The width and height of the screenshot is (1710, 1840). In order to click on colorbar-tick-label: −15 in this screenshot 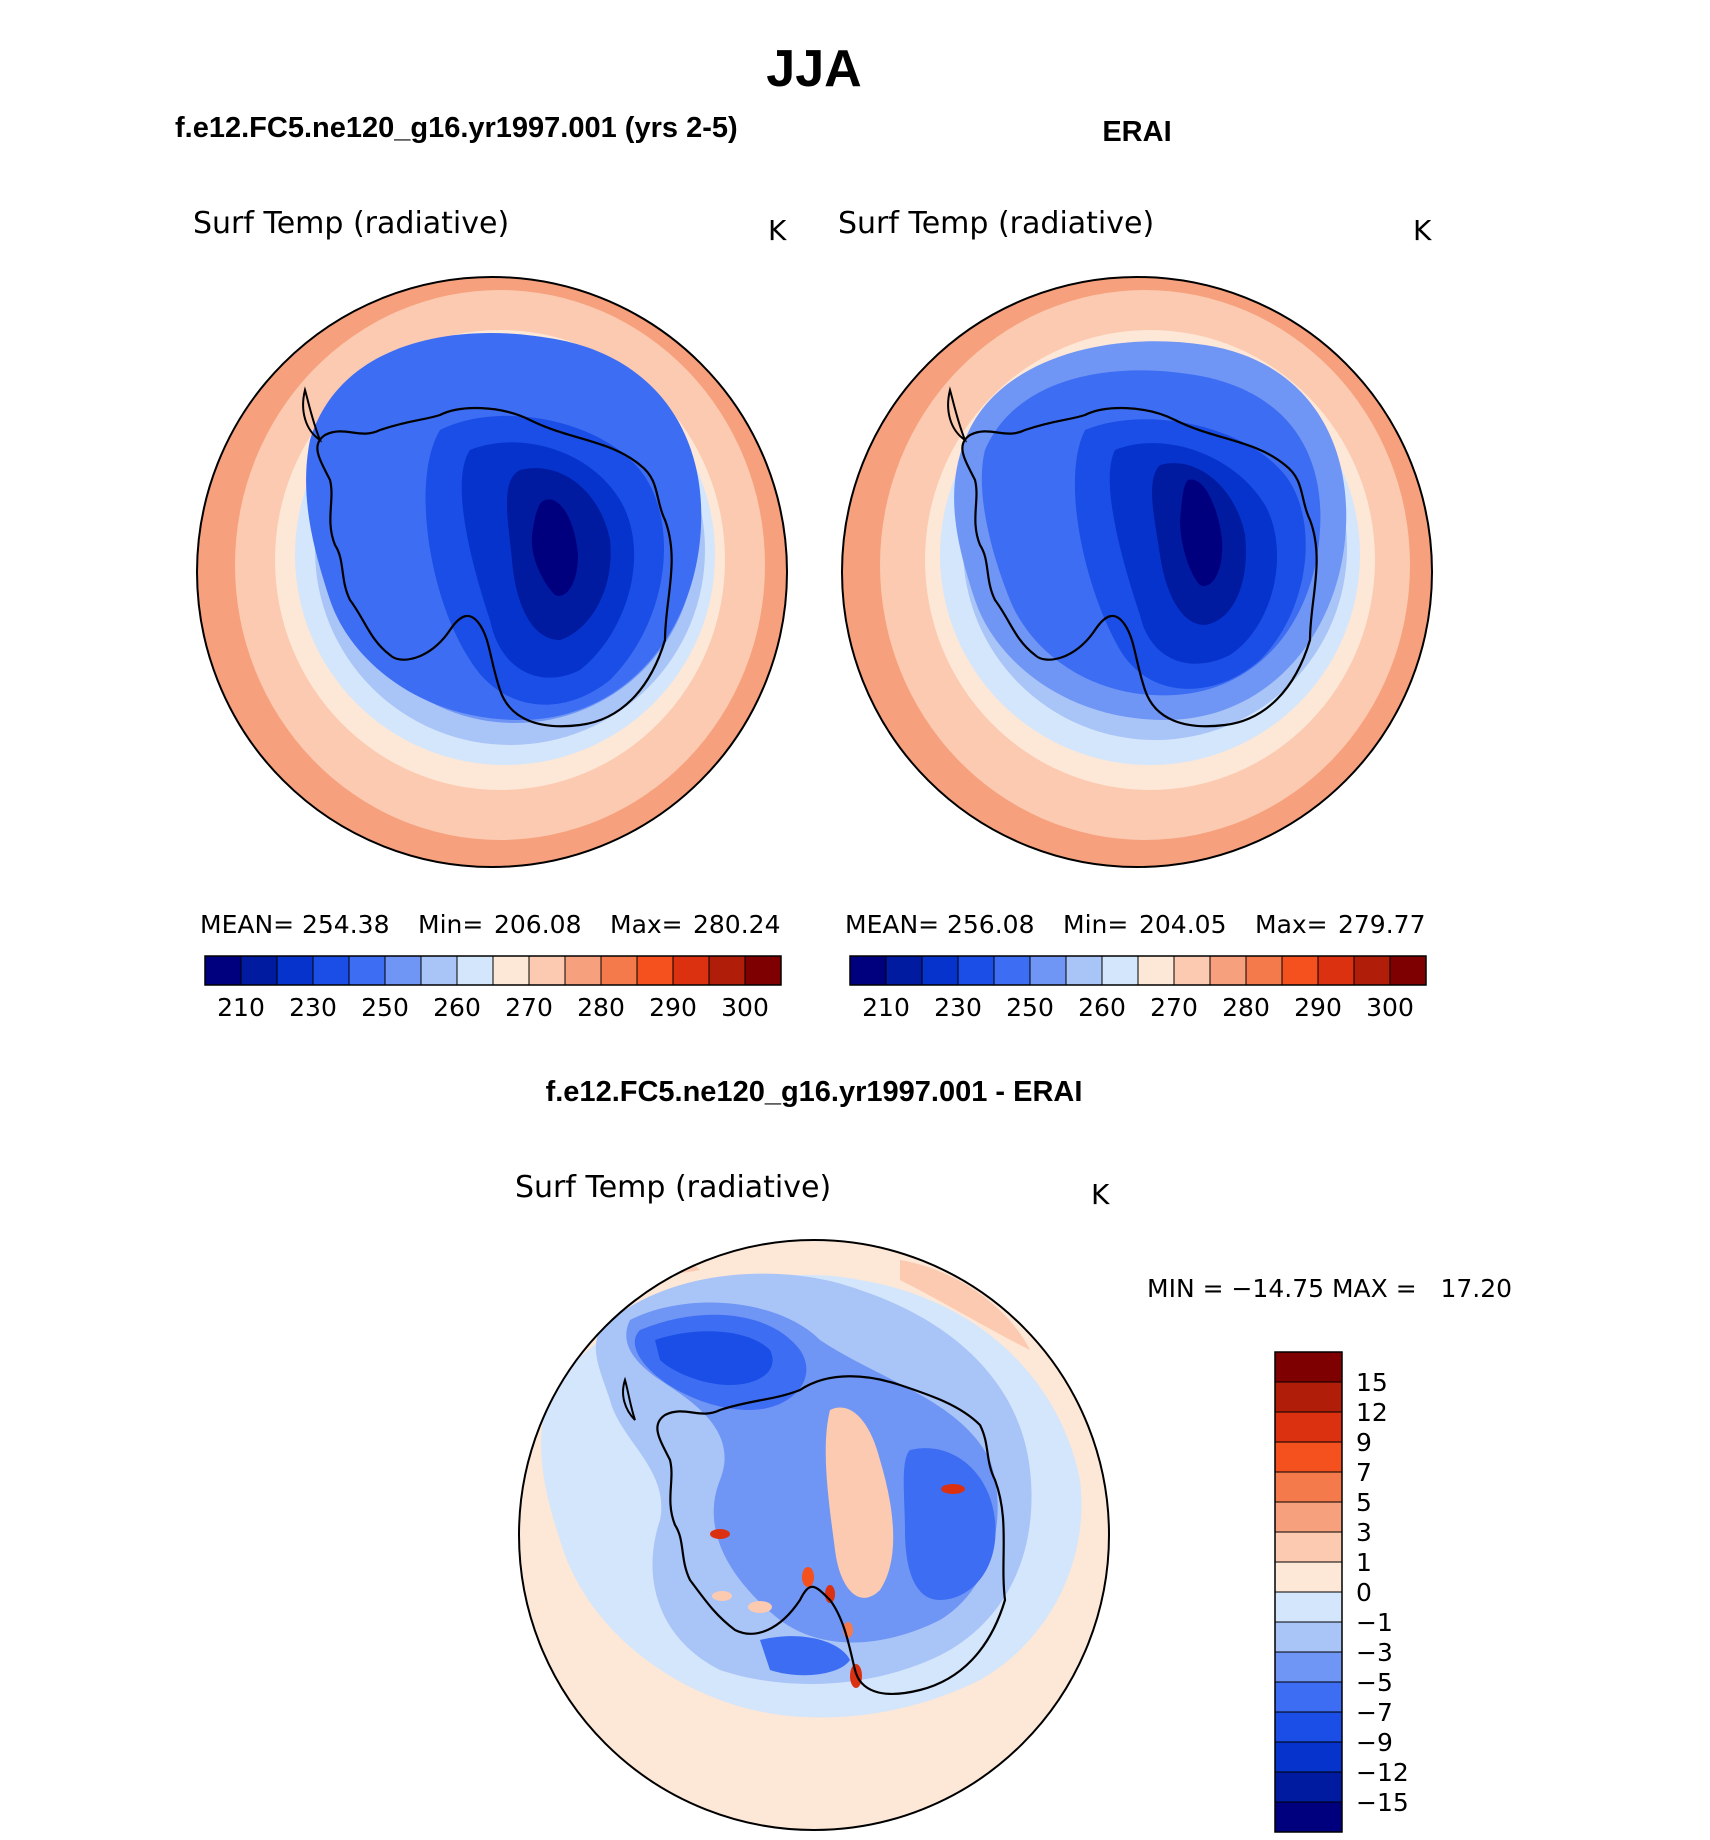, I will do `click(1382, 1802)`.